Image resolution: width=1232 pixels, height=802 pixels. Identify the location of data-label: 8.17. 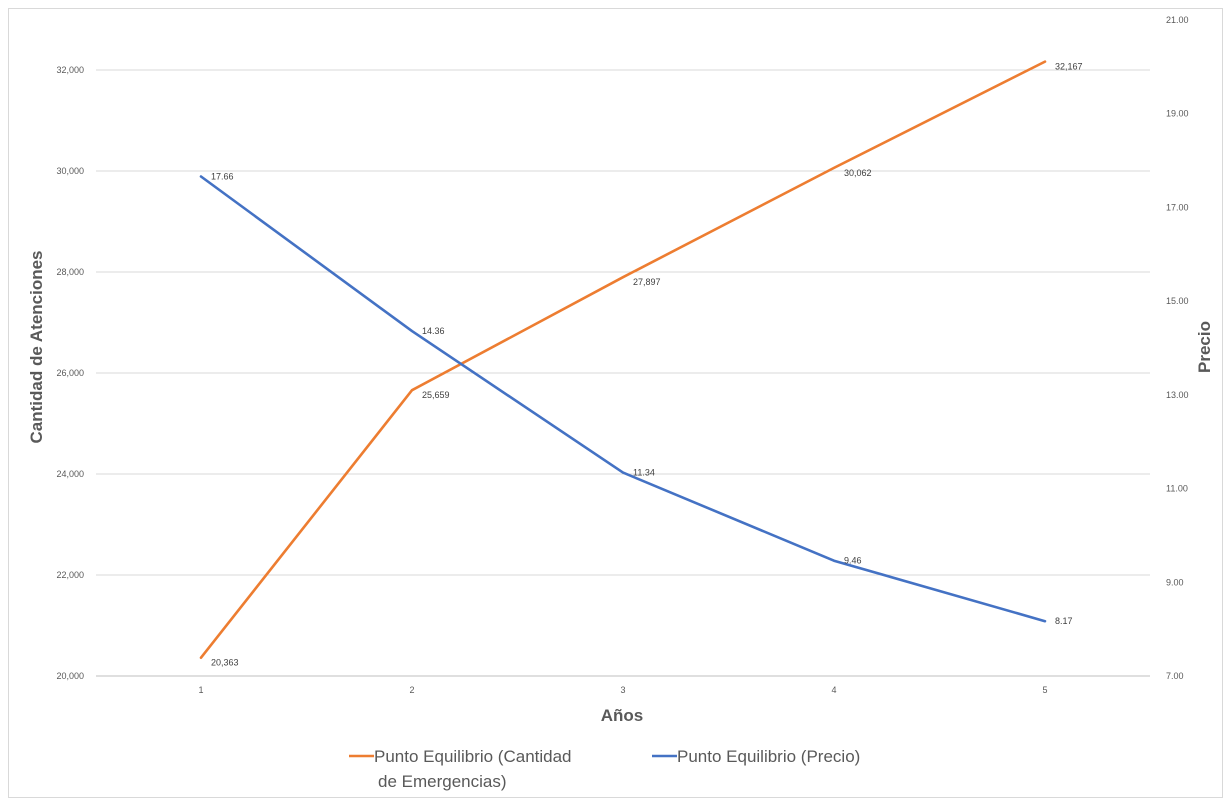
(1064, 621).